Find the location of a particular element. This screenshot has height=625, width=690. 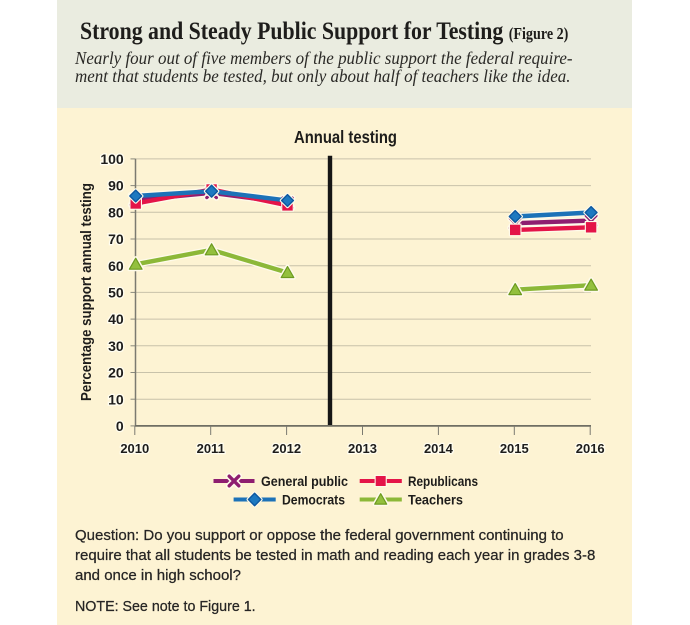

svg-text: 20 is located at coordinates (116, 373).